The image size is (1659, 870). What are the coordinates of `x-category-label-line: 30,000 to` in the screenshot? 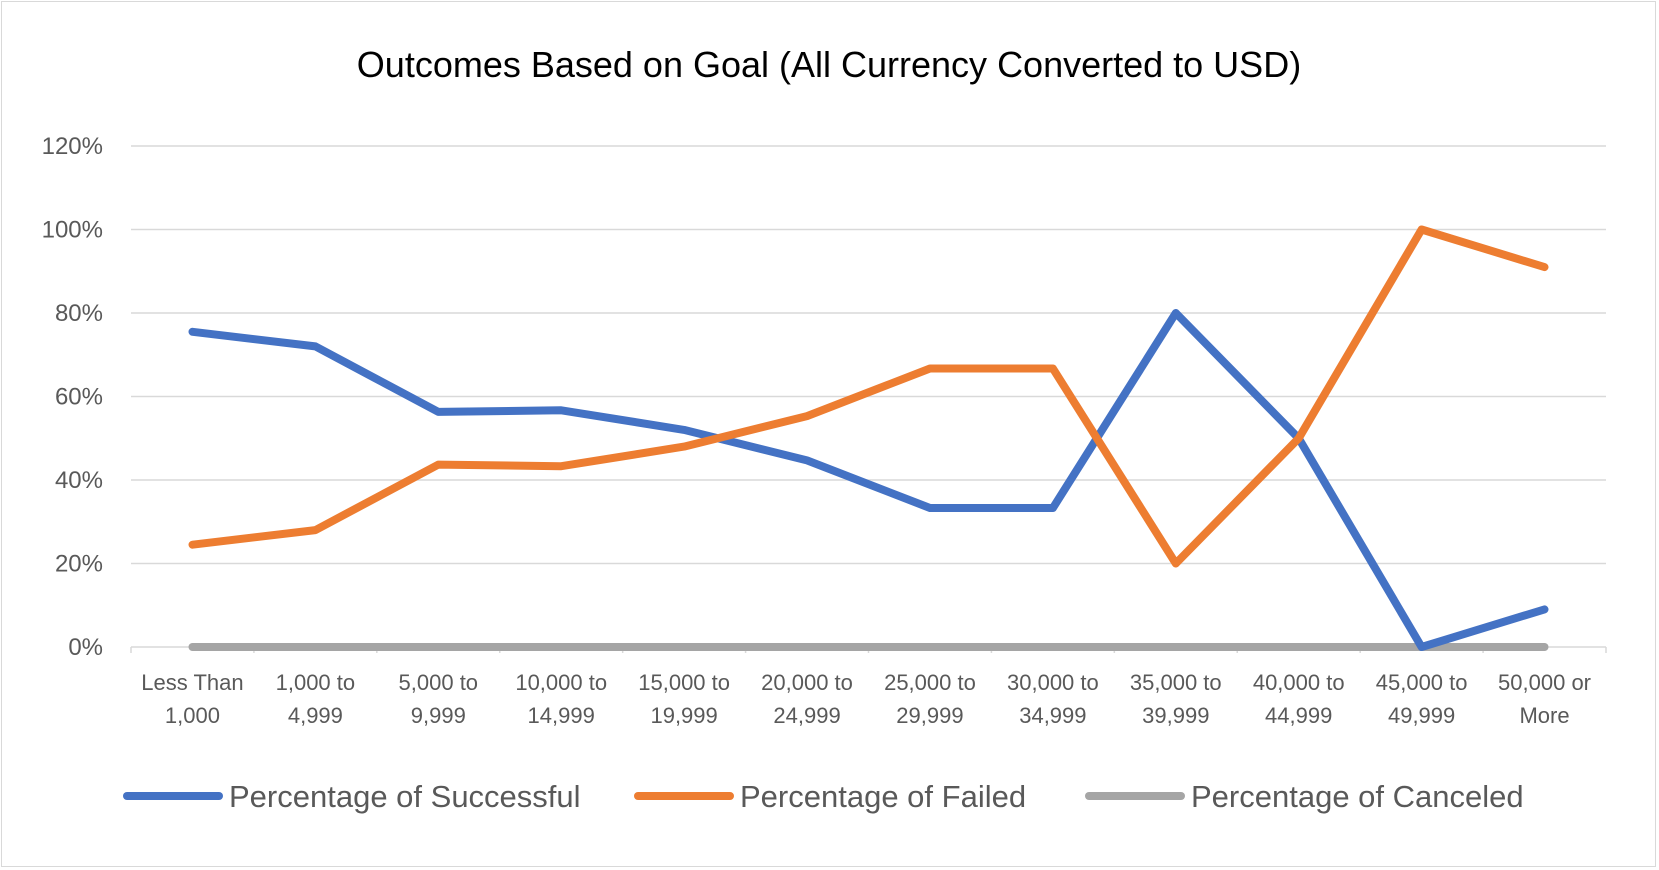 It's located at (1053, 682).